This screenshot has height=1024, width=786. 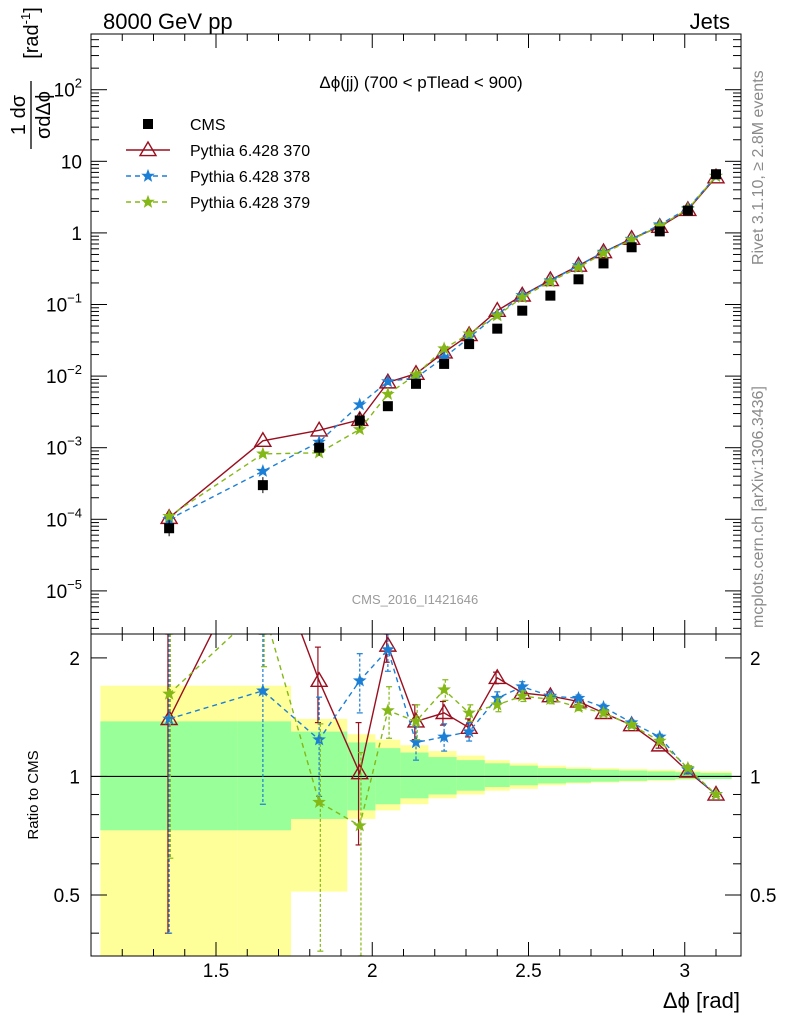 I want to click on process-label: Jets, so click(x=710, y=21).